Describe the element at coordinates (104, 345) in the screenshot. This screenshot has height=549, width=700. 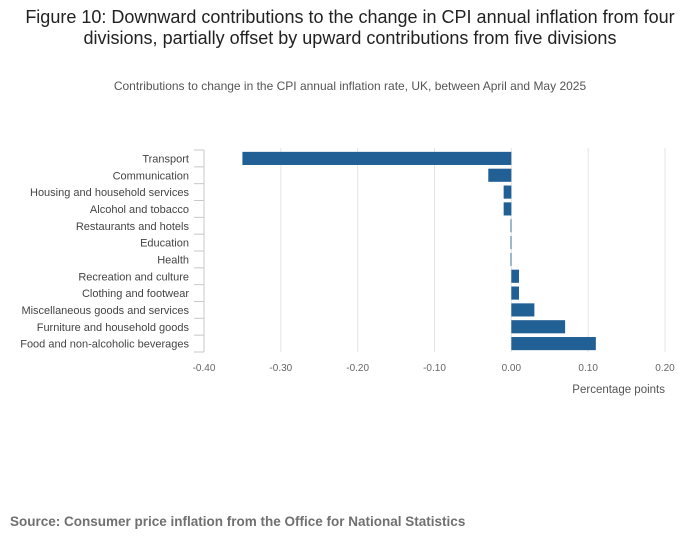
I see `category-label: Food and non-alcoholic beverages` at that location.